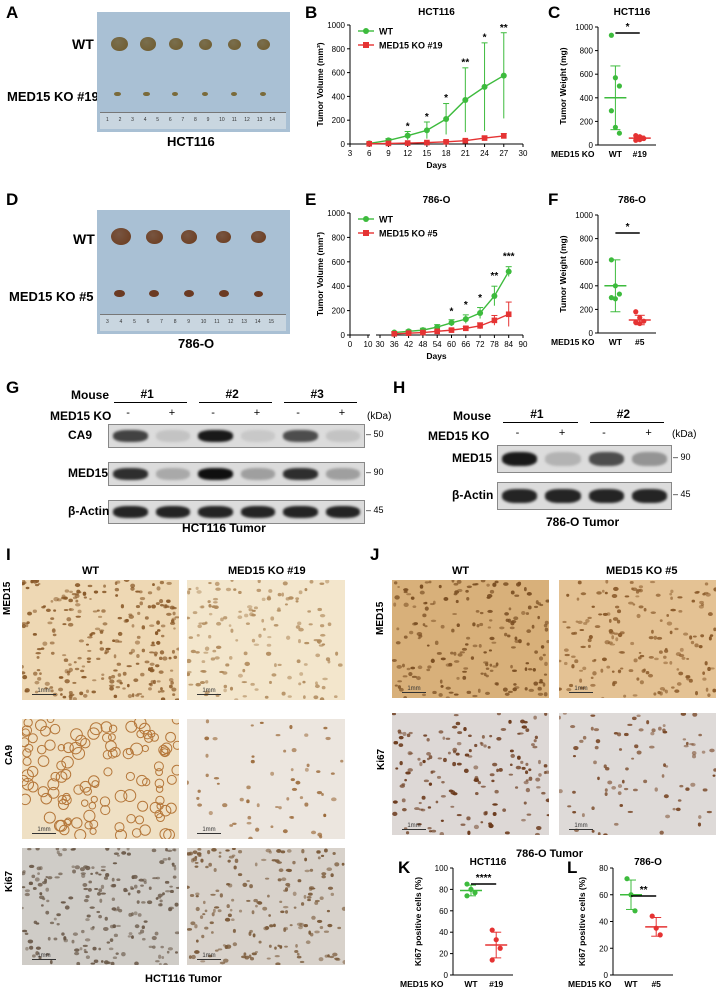  What do you see at coordinates (175, 94) in the screenshot?
I see `panel-a-ko-tumor` at bounding box center [175, 94].